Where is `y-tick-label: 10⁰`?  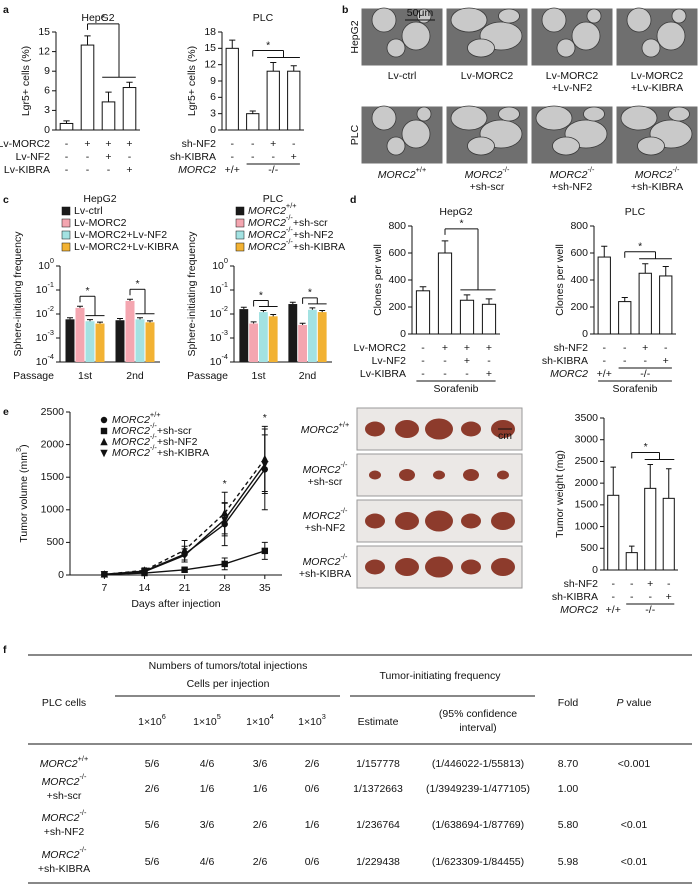
y-tick-label: 10⁰ is located at coordinates (46, 263).